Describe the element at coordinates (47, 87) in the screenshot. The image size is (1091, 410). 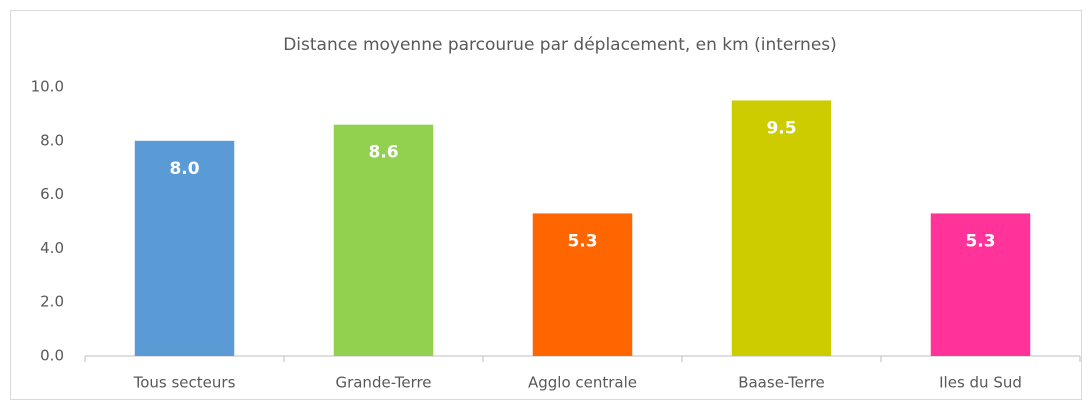
I see `y-tick-label: 10.0` at that location.